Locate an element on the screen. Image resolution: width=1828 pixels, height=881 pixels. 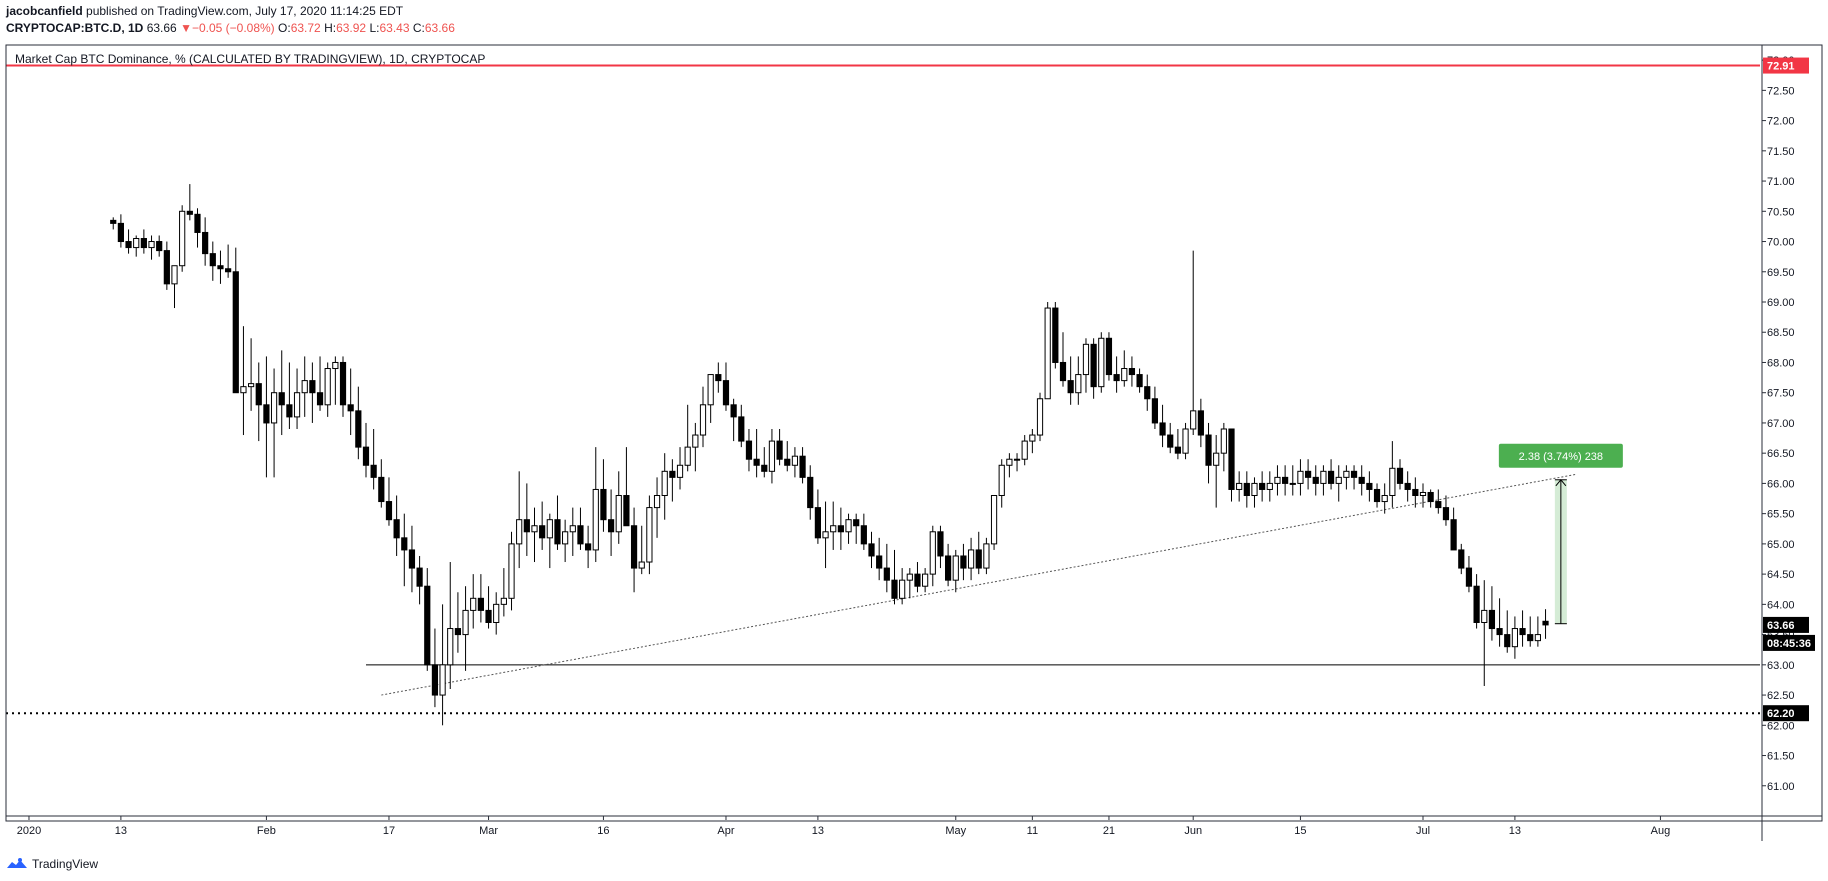
y-tick-label: 69.50 is located at coordinates (1781, 273).